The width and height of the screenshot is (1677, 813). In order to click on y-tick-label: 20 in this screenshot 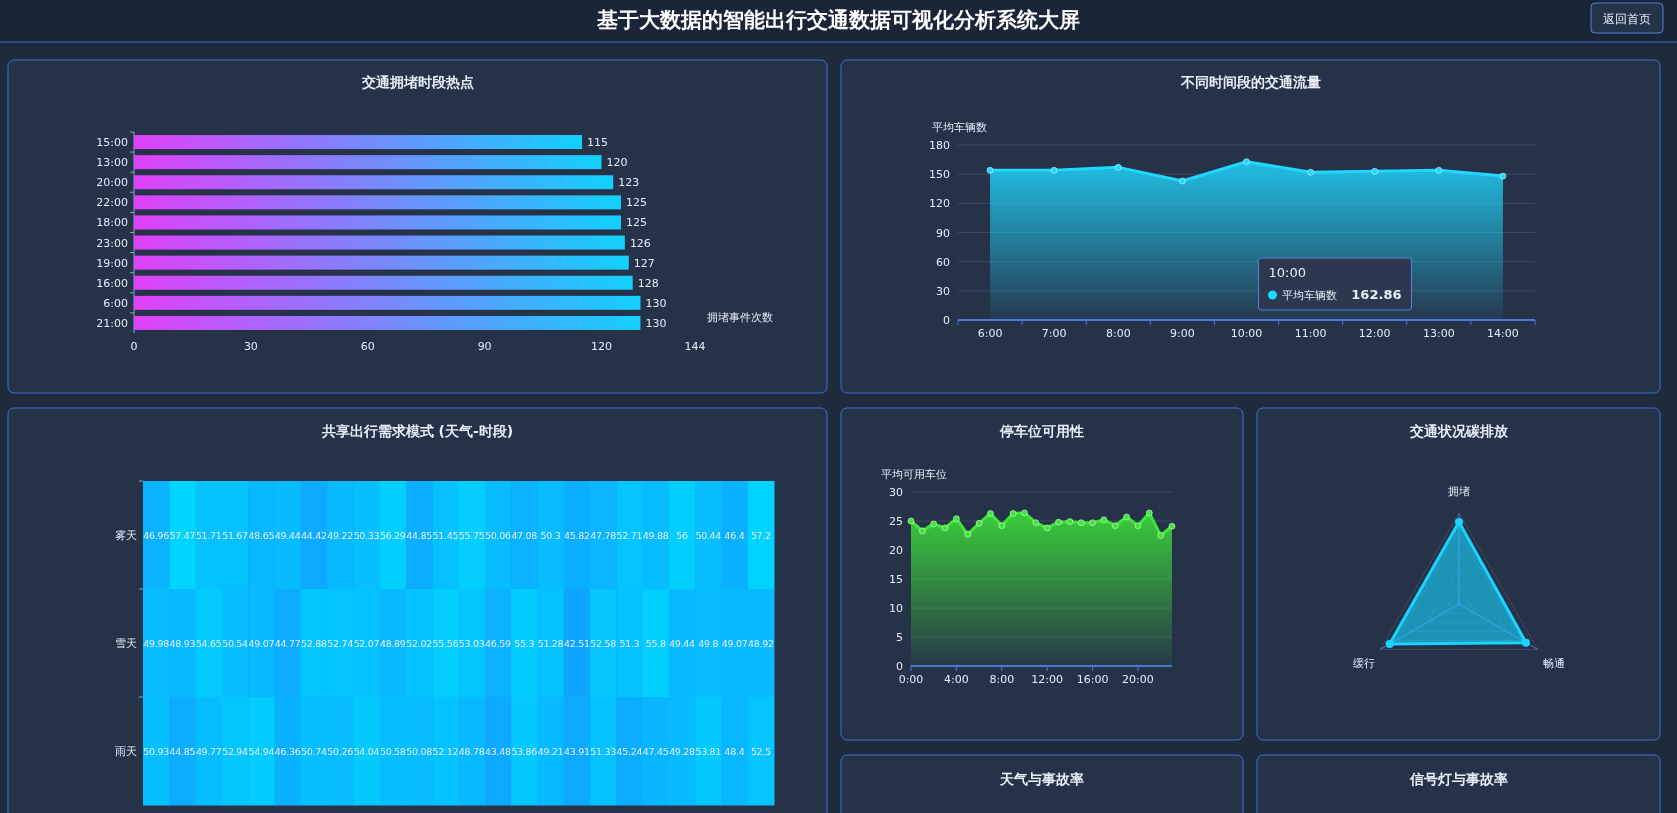, I will do `click(896, 550)`.